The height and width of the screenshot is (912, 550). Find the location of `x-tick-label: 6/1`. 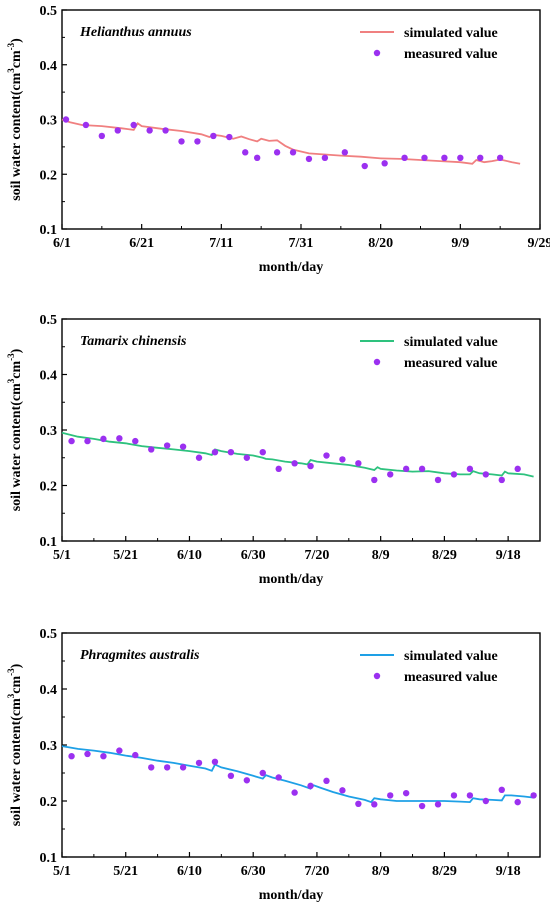

x-tick-label: 6/1 is located at coordinates (62, 243).